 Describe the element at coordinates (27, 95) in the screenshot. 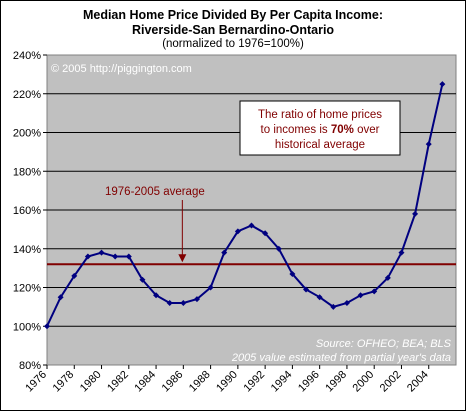

I see `y-tick-label: 220%` at that location.